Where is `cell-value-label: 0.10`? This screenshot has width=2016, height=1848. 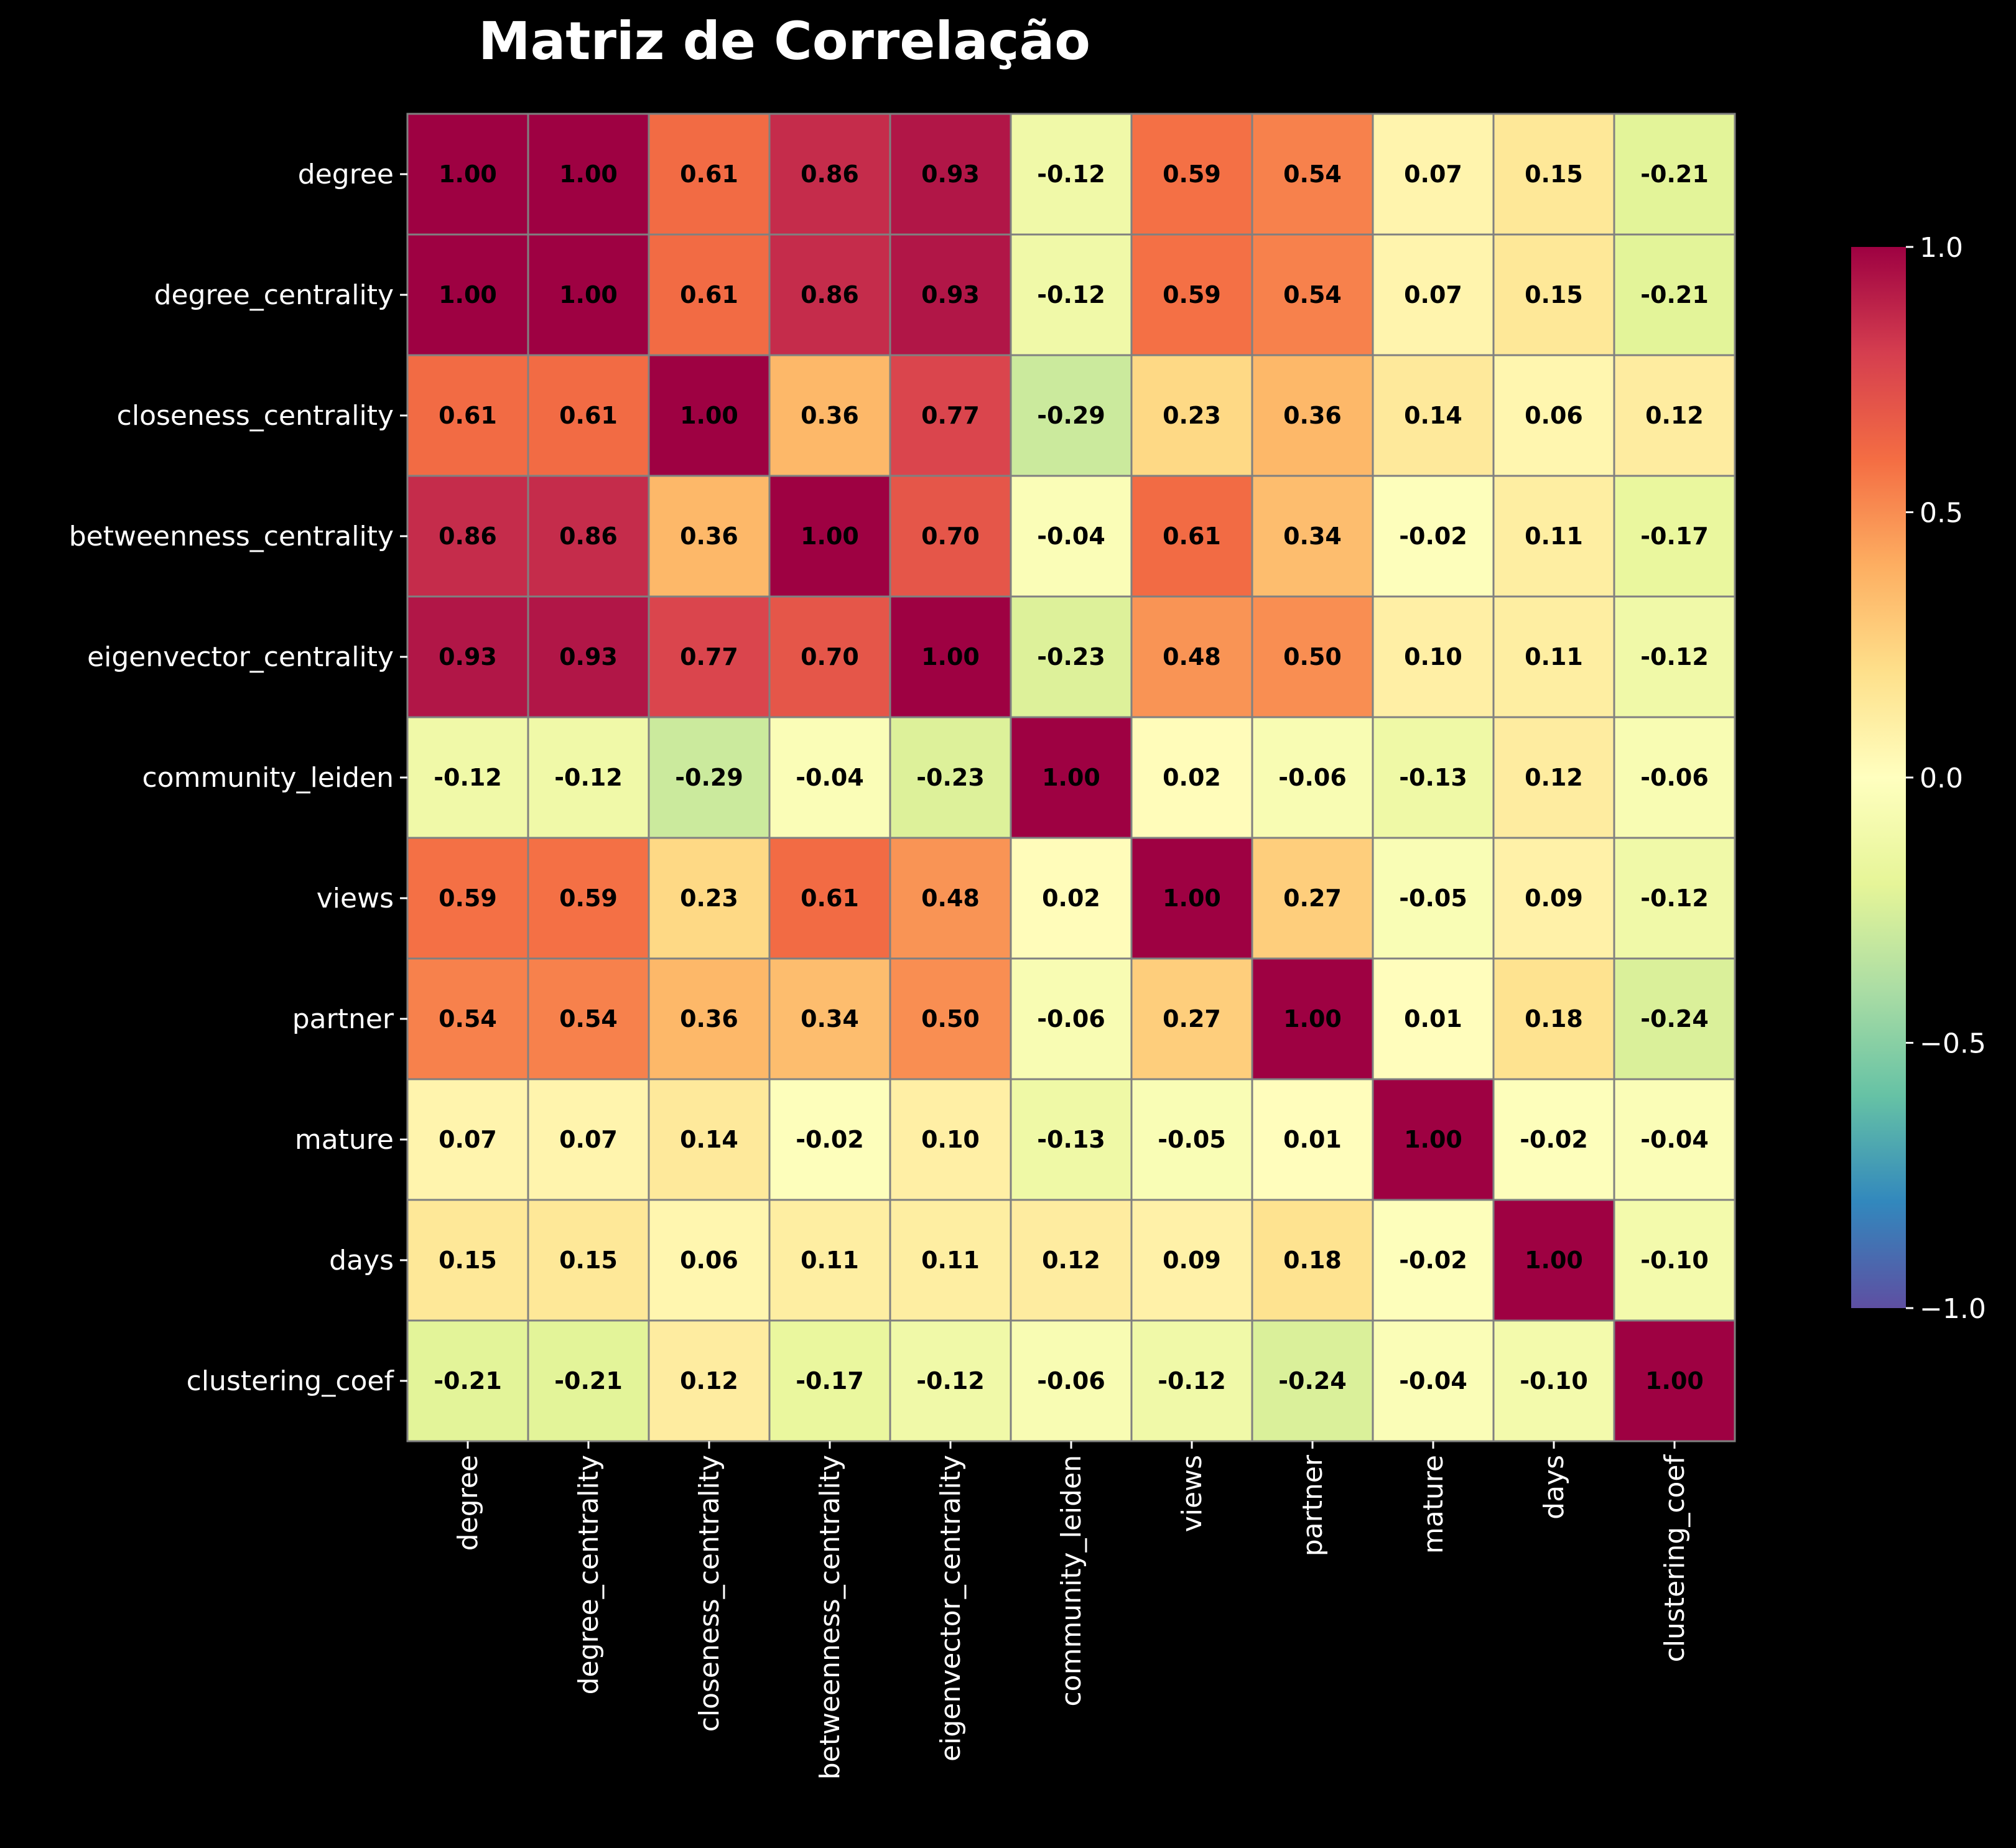 cell-value-label: 0.10 is located at coordinates (950, 1139).